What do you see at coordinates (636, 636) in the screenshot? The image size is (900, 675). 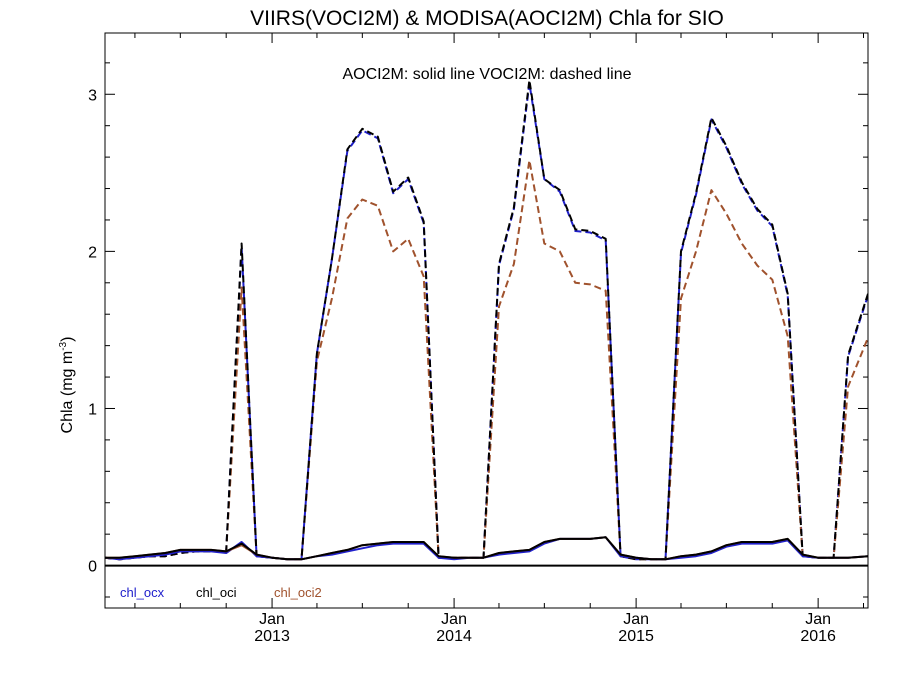 I see `x-tick-year-label: 2015` at bounding box center [636, 636].